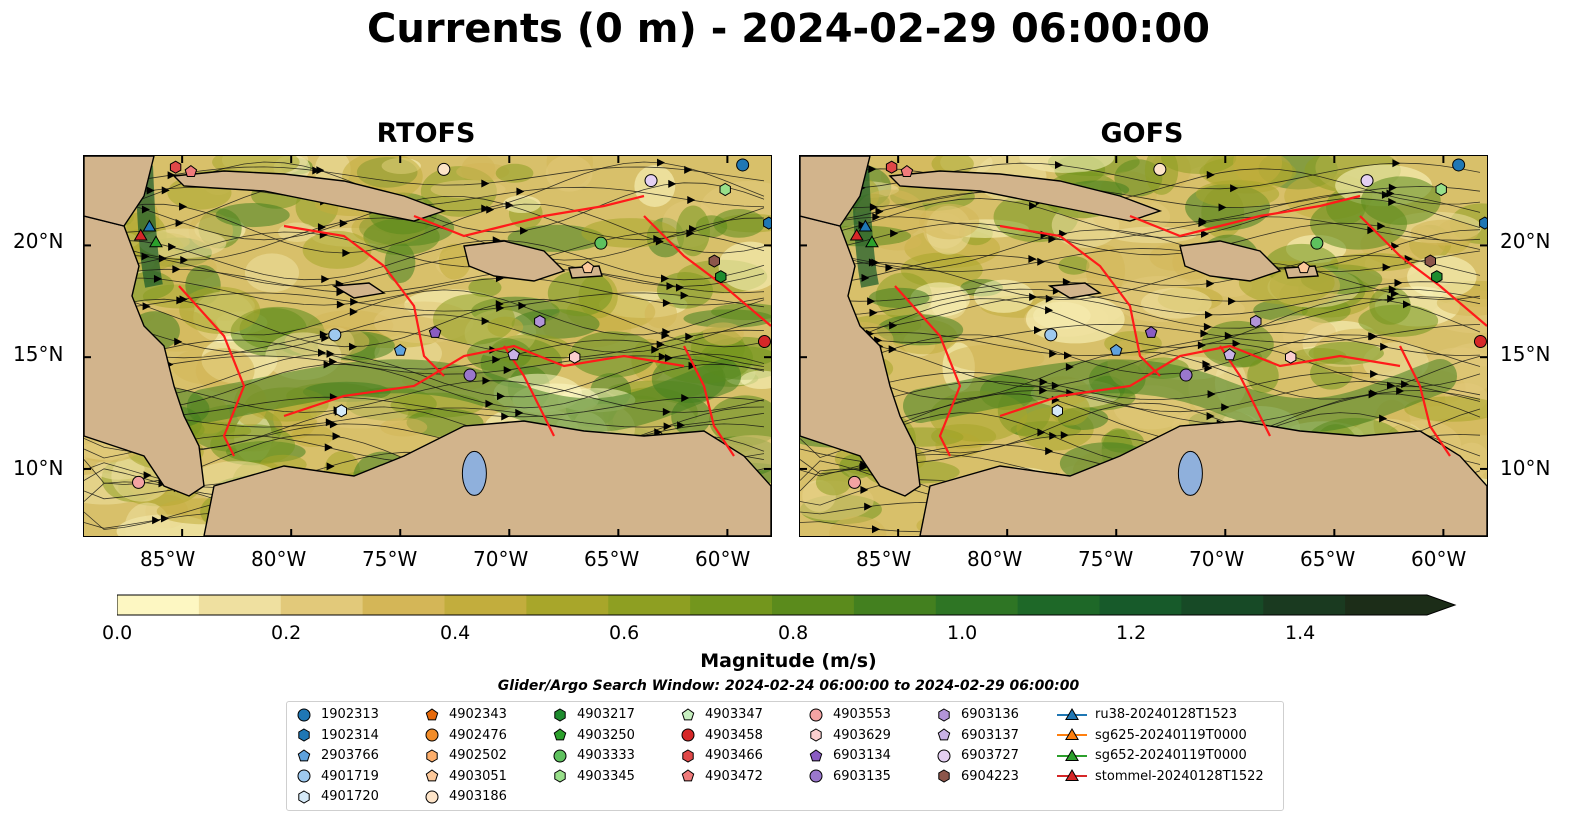 The height and width of the screenshot is (827, 1577). What do you see at coordinates (426, 133) in the screenshot?
I see `panel-title-rtofs: RTOFS` at bounding box center [426, 133].